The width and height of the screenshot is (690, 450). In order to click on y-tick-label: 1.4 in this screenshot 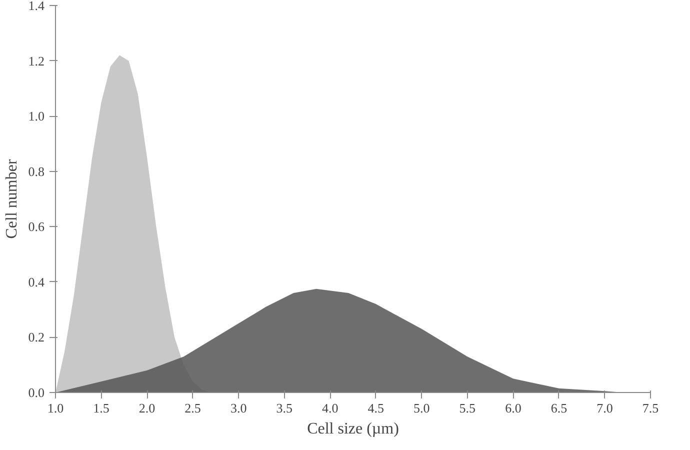, I will do `click(36, 6)`.